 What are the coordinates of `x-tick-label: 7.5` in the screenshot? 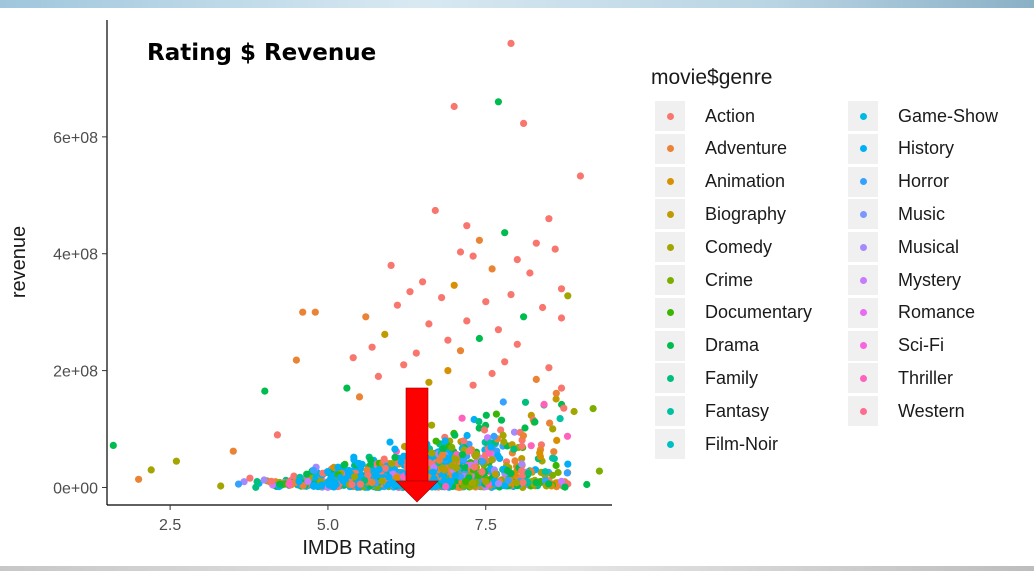 It's located at (486, 525).